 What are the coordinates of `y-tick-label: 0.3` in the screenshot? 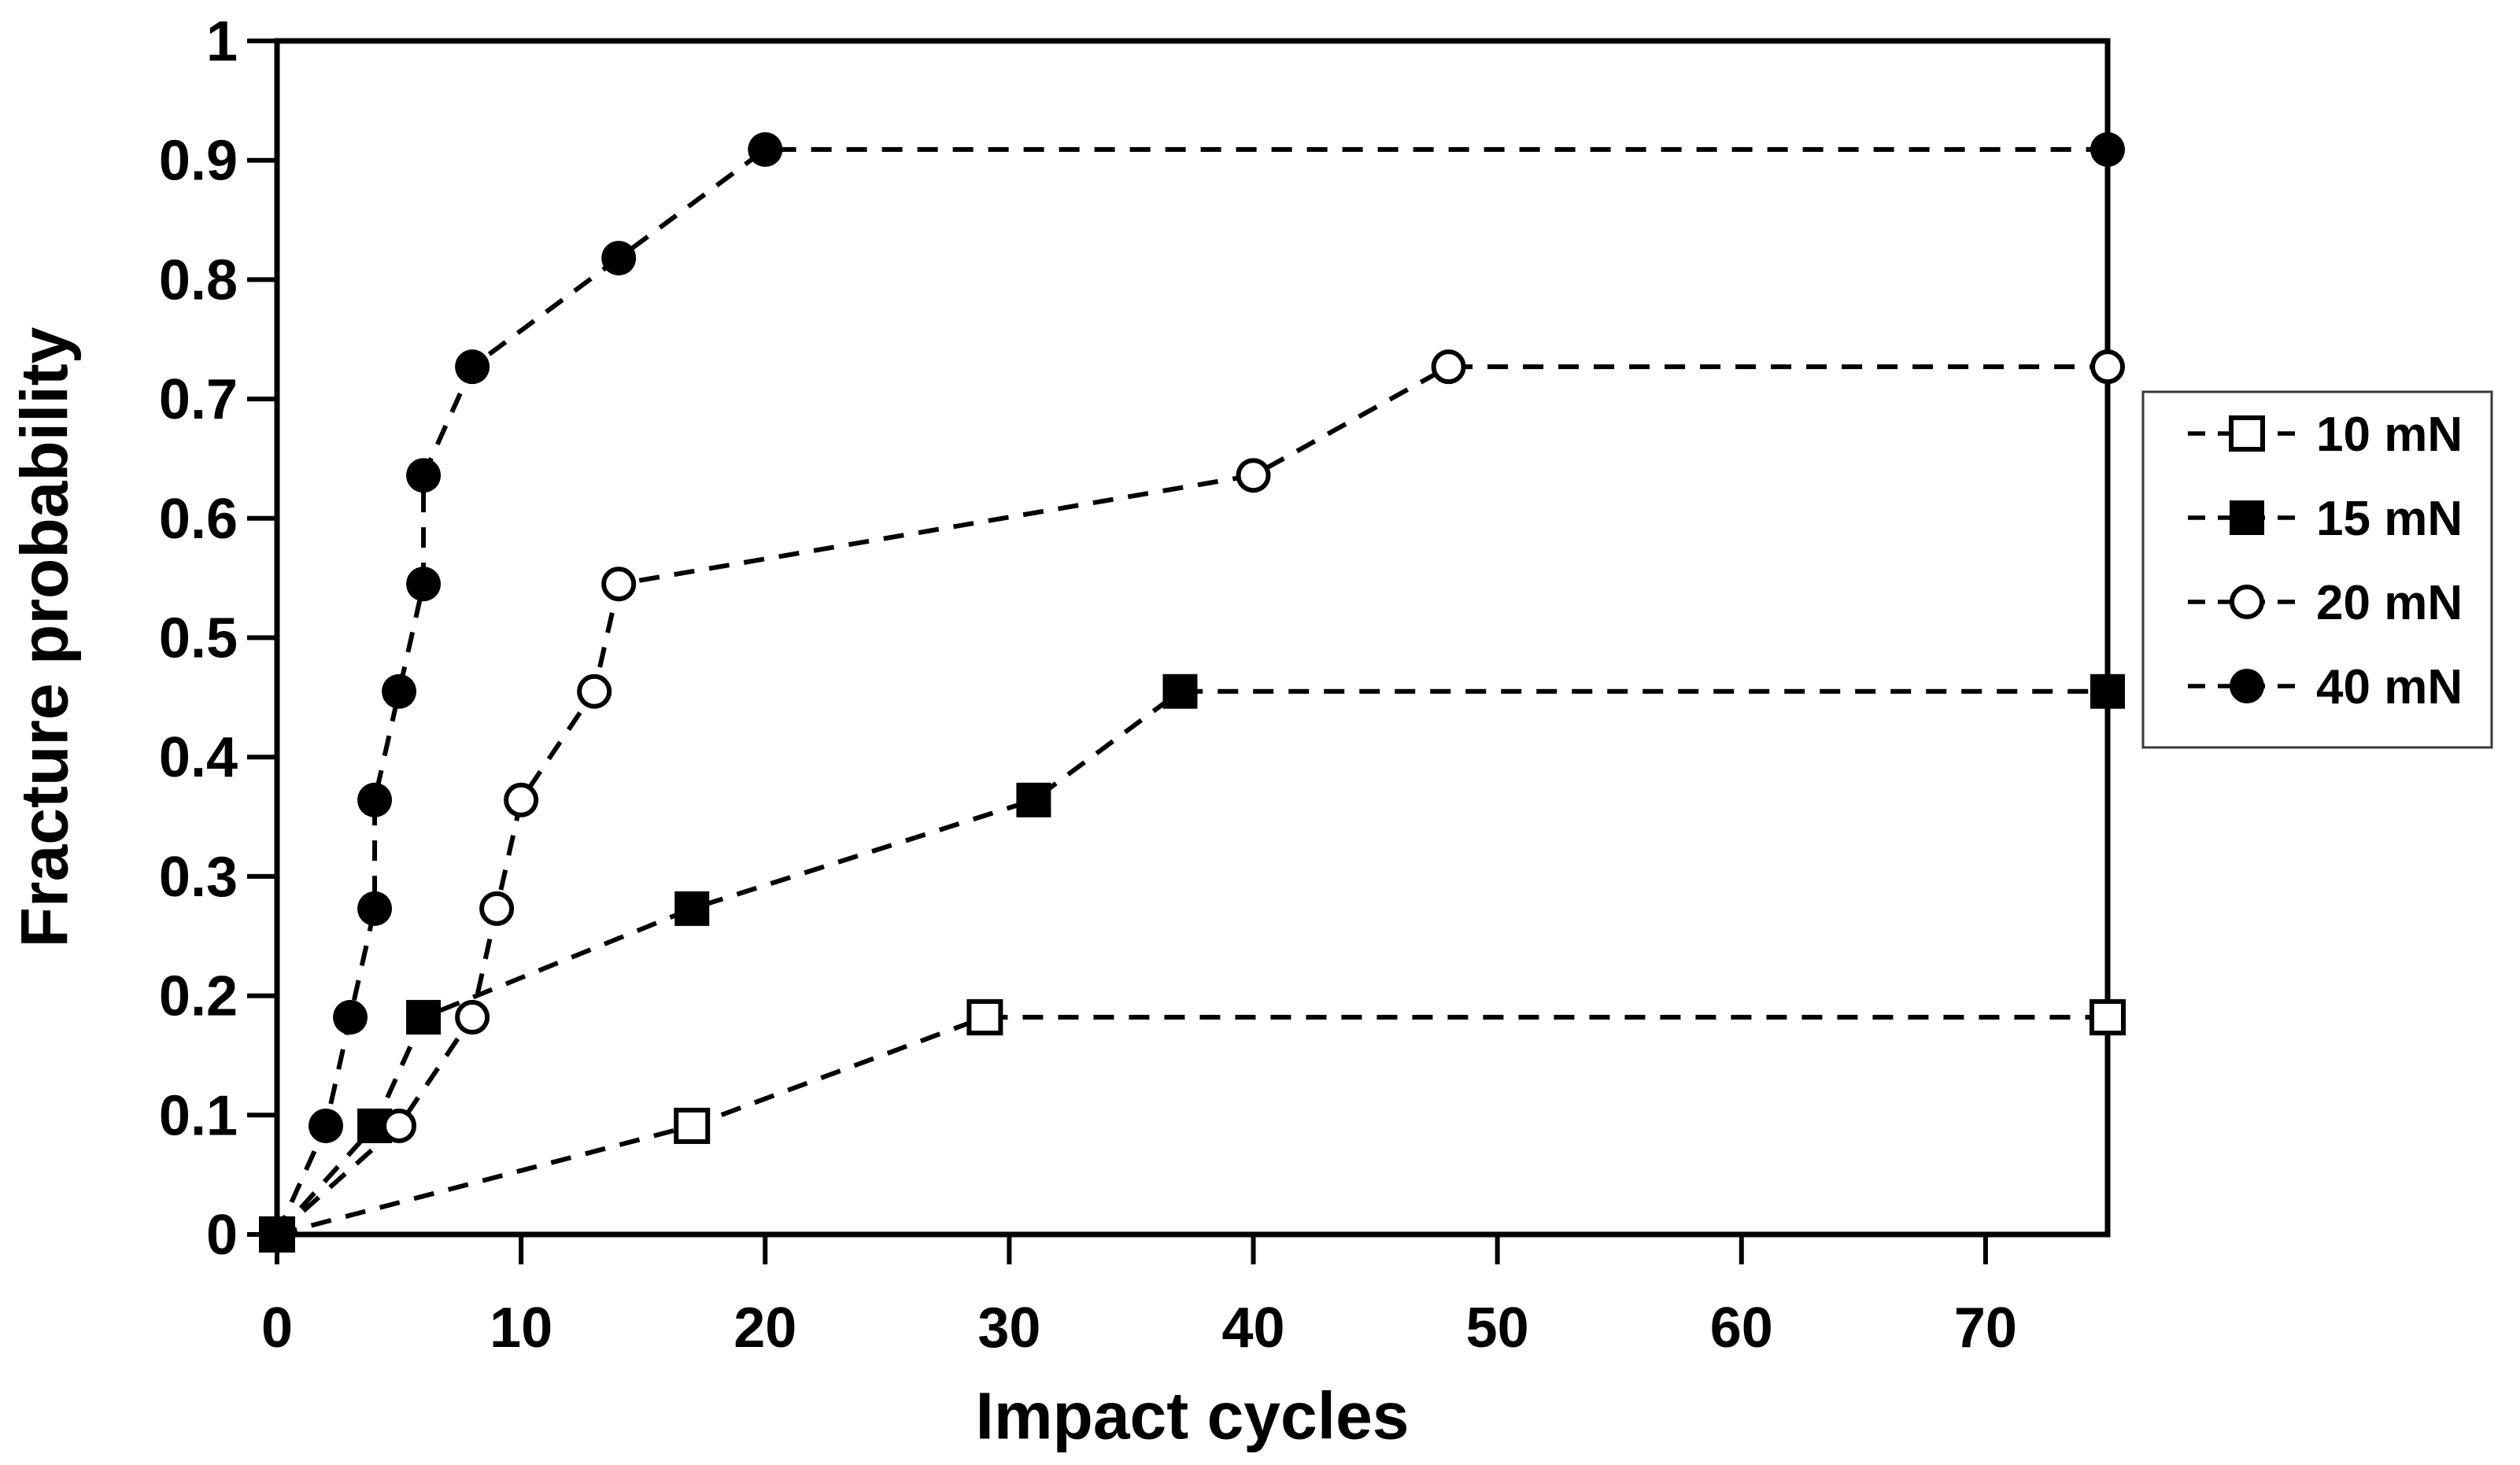 It's located at (198, 877).